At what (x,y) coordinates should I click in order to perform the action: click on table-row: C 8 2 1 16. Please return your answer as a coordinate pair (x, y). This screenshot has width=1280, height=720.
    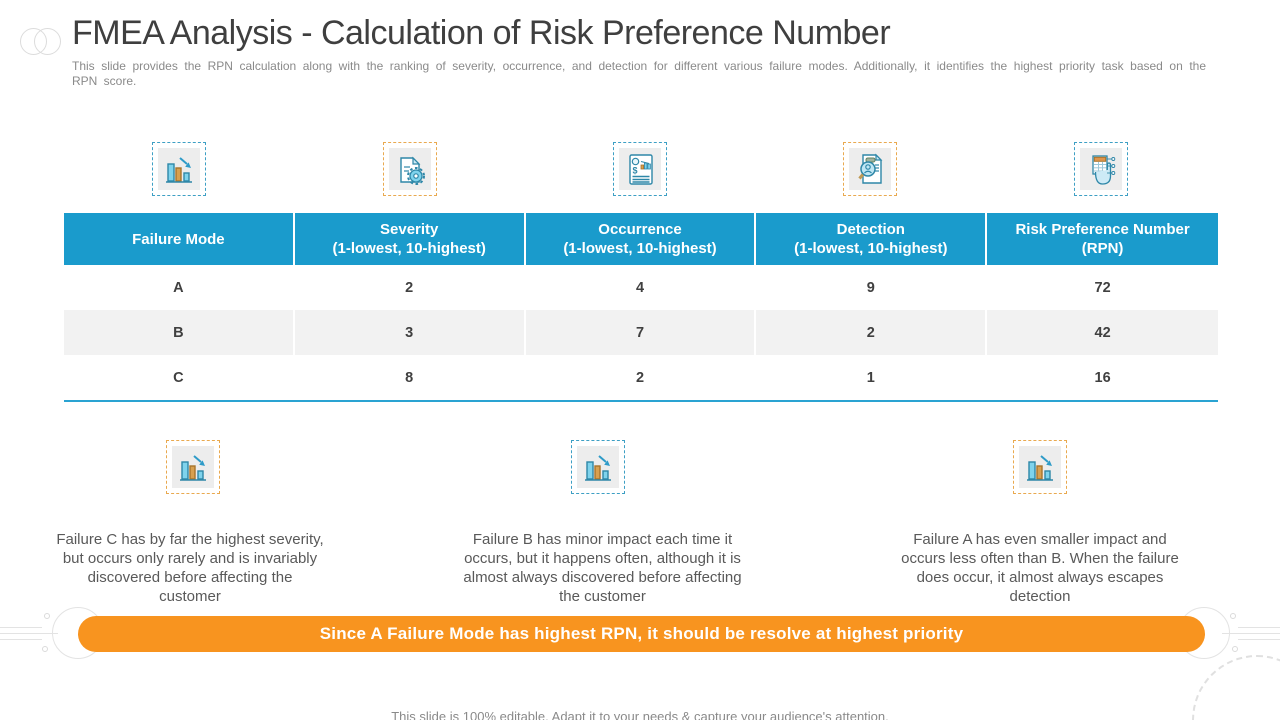
    Looking at the image, I should click on (641, 377).